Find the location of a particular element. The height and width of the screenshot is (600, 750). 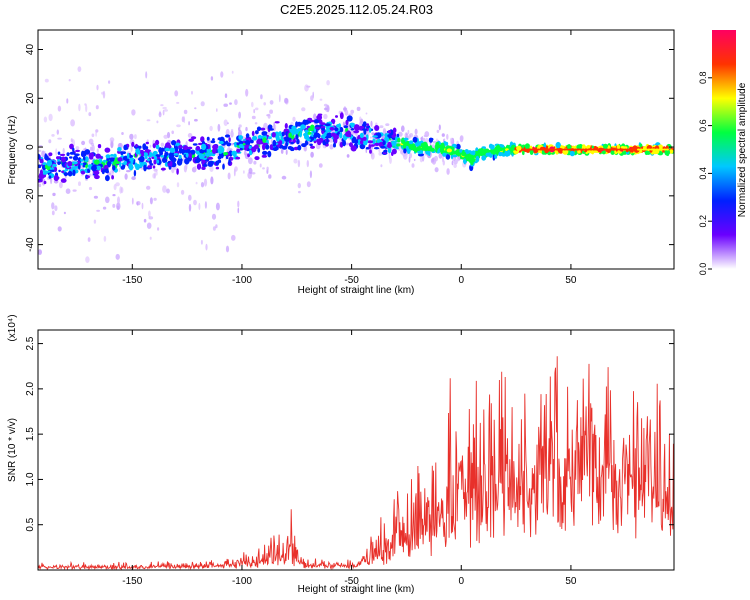

colorbar-label: Normalized spectral amplitude is located at coordinates (742, 149).